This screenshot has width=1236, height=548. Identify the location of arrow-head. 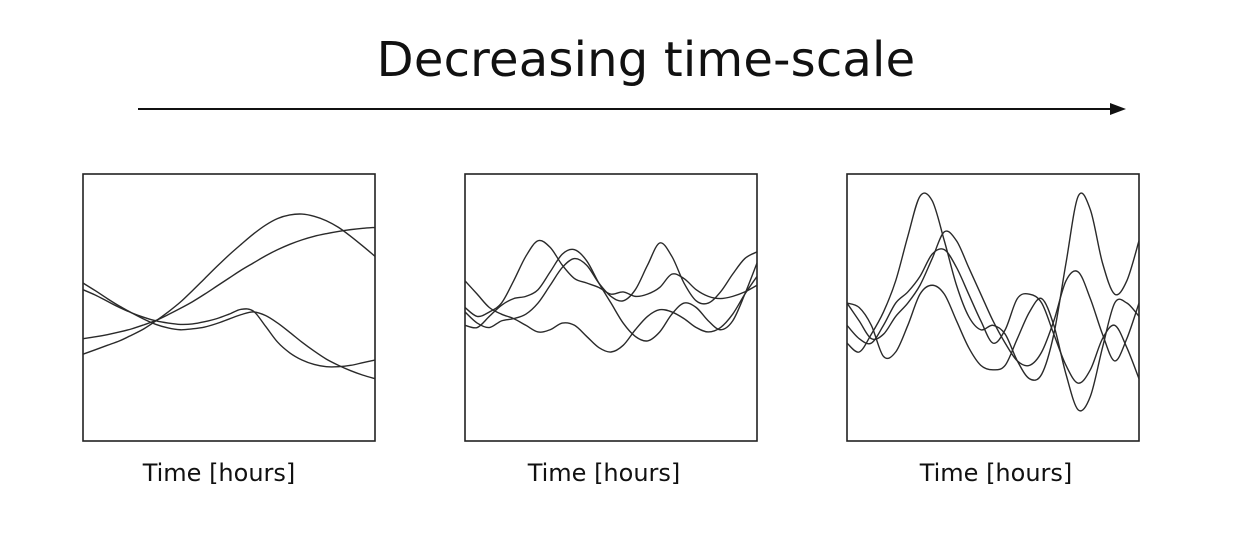
(1118, 109).